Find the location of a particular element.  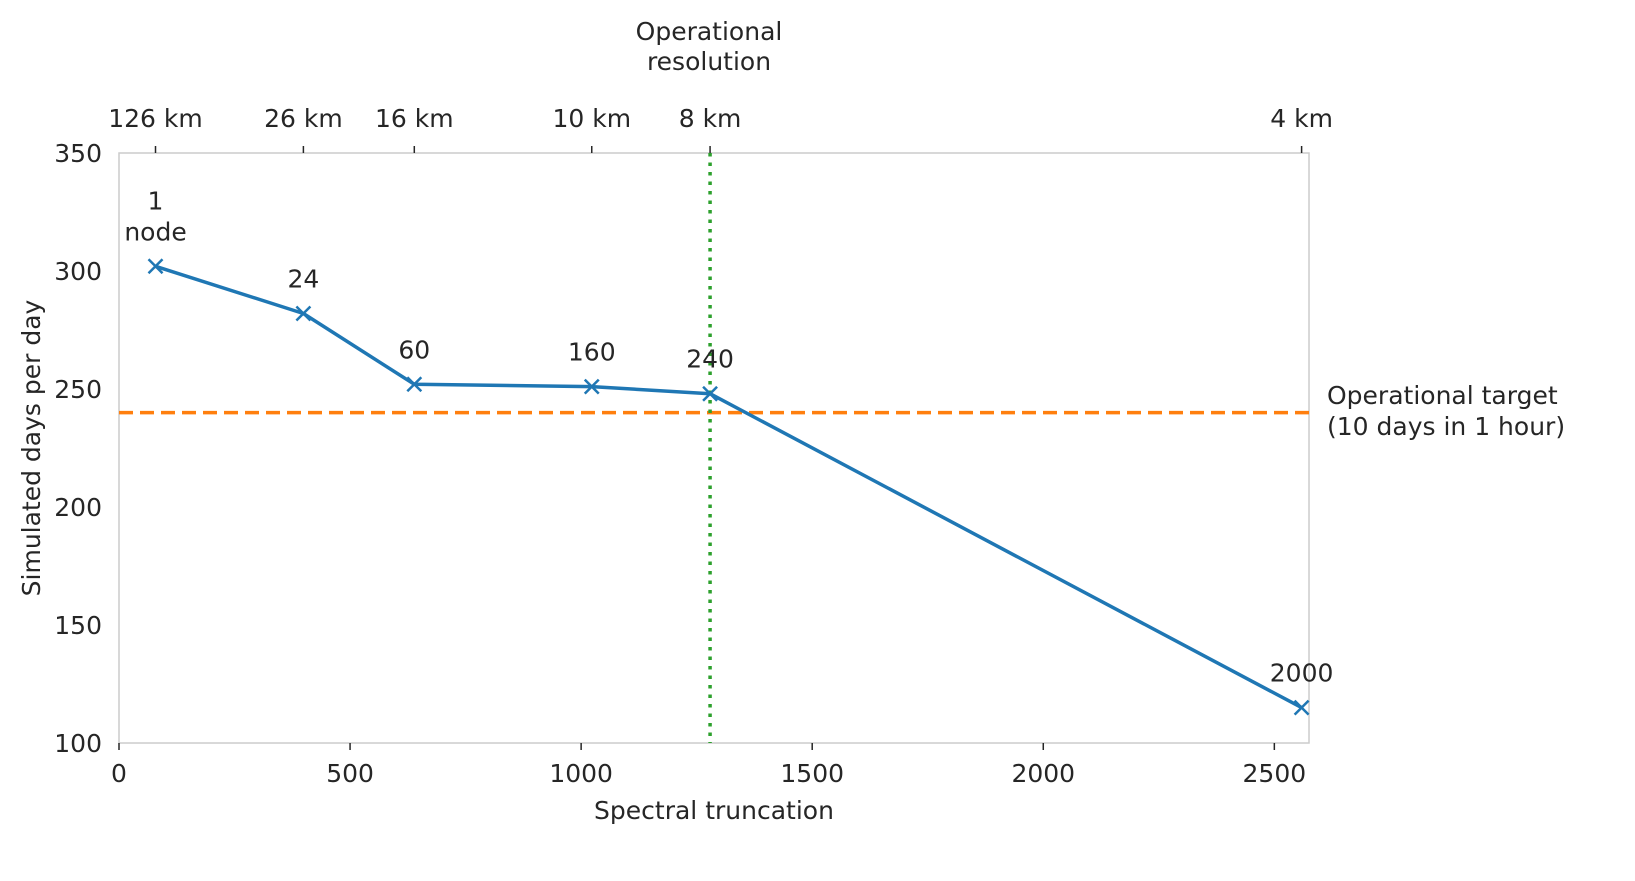

y-tick-label: 300 is located at coordinates (78, 271).